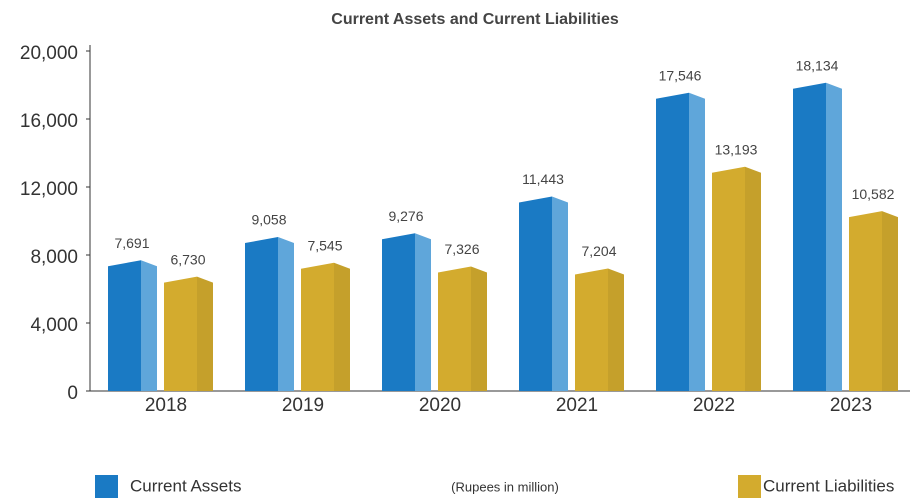  Describe the element at coordinates (461, 249) in the screenshot. I see `value-label: 7,326` at that location.